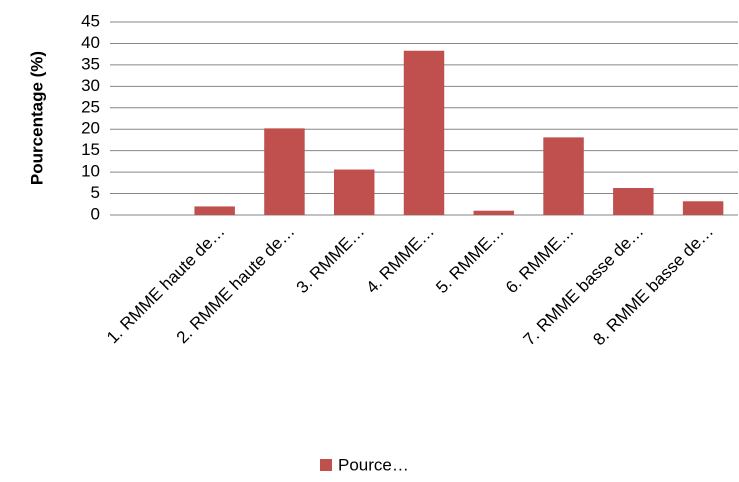 This screenshot has height=482, width=739. What do you see at coordinates (90, 106) in the screenshot?
I see `y-tick-label: 25` at bounding box center [90, 106].